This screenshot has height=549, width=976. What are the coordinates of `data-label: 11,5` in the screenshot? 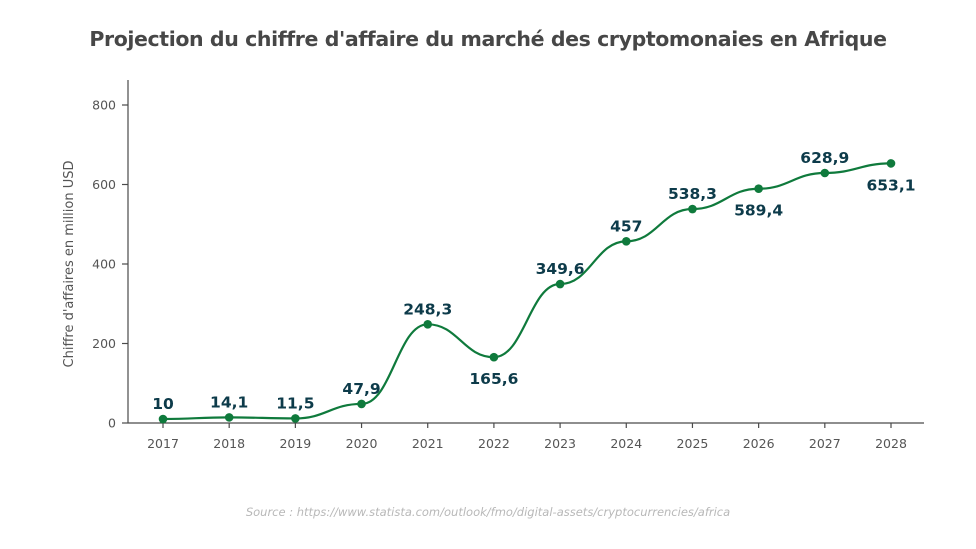 It's located at (295, 403).